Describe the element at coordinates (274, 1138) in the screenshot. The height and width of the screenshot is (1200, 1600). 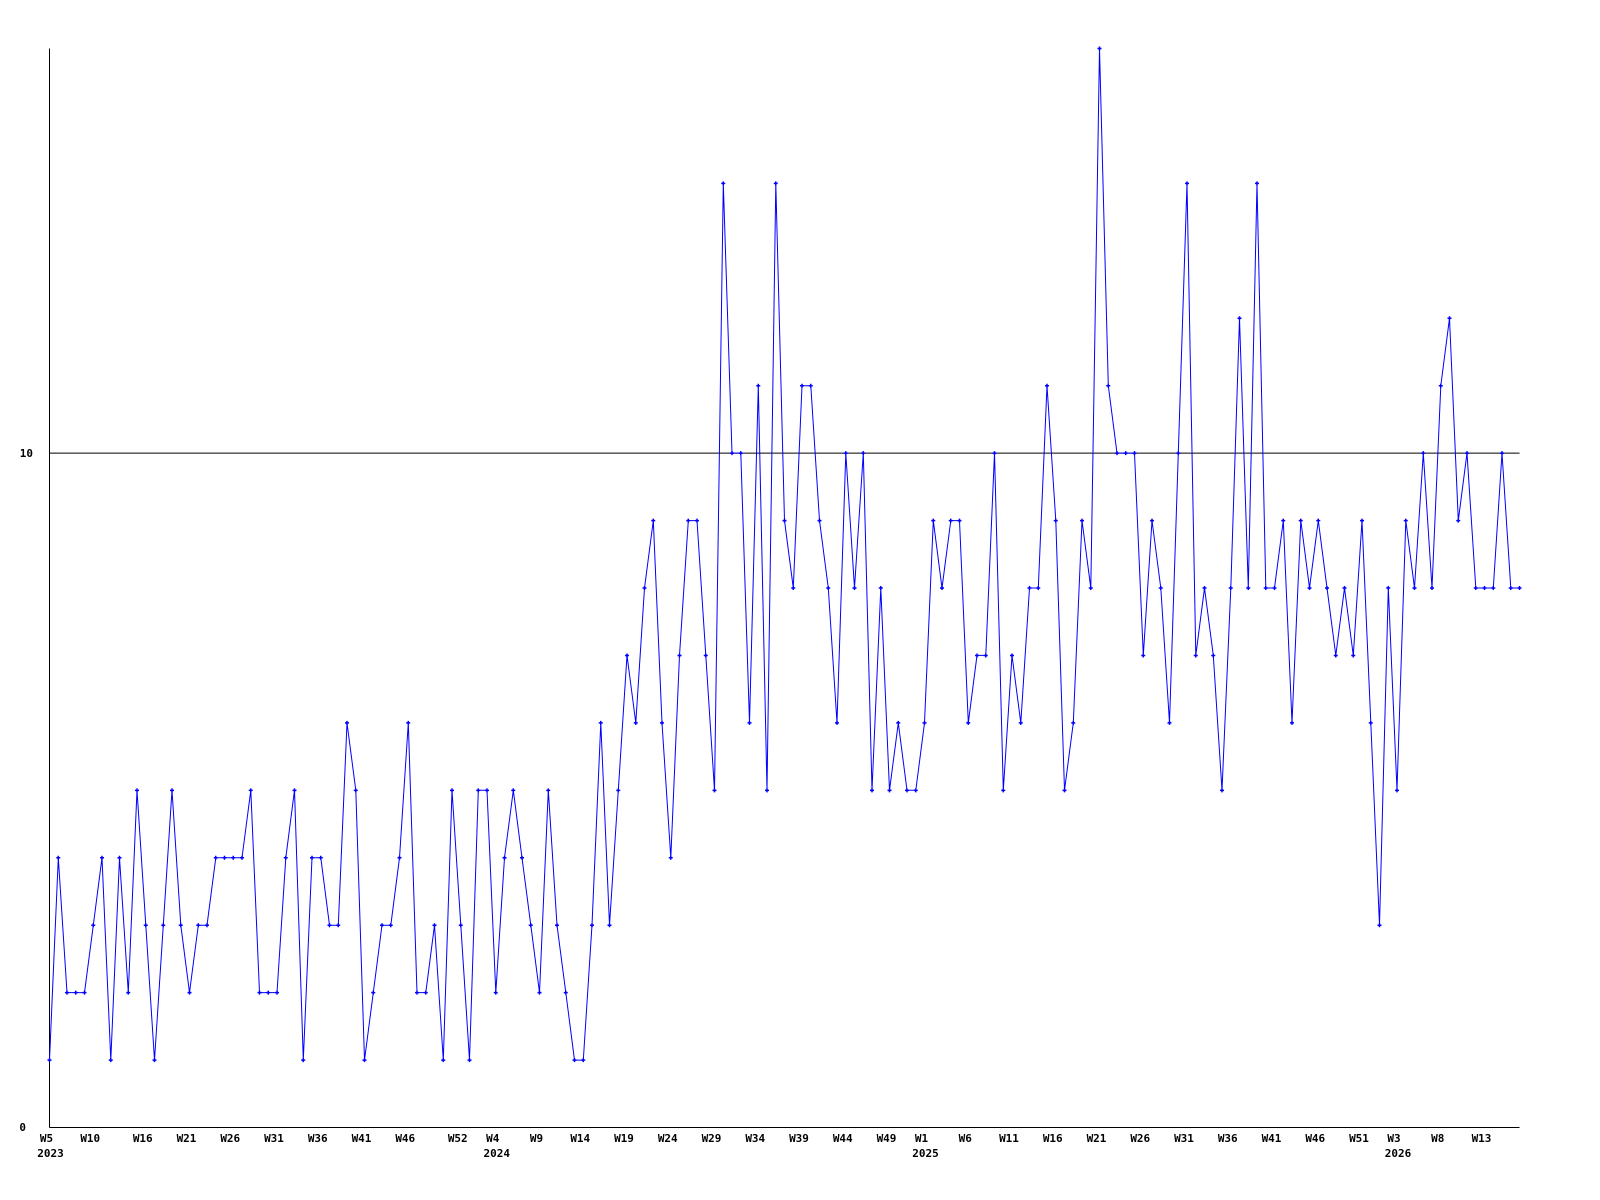
I see `x-tick-label: W31` at that location.